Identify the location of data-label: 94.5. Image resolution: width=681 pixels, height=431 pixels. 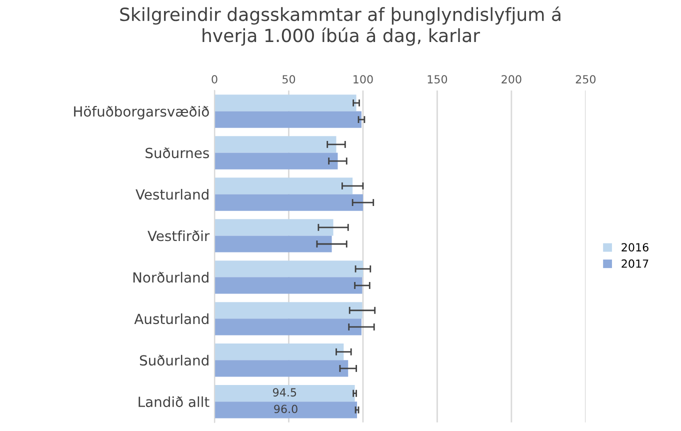
(284, 392).